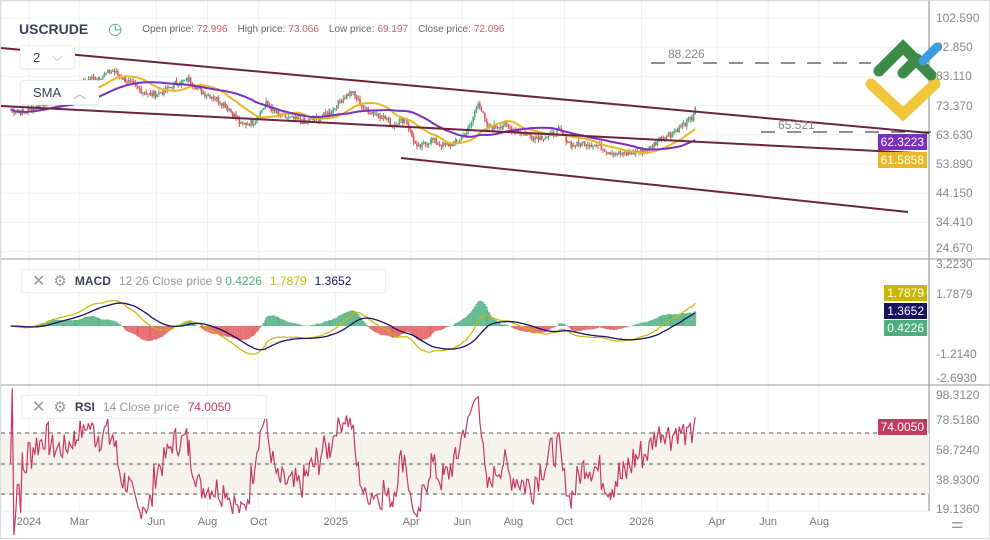 The image size is (990, 540). What do you see at coordinates (60, 92) in the screenshot?
I see `overlay-dropdown: SMA ︿` at bounding box center [60, 92].